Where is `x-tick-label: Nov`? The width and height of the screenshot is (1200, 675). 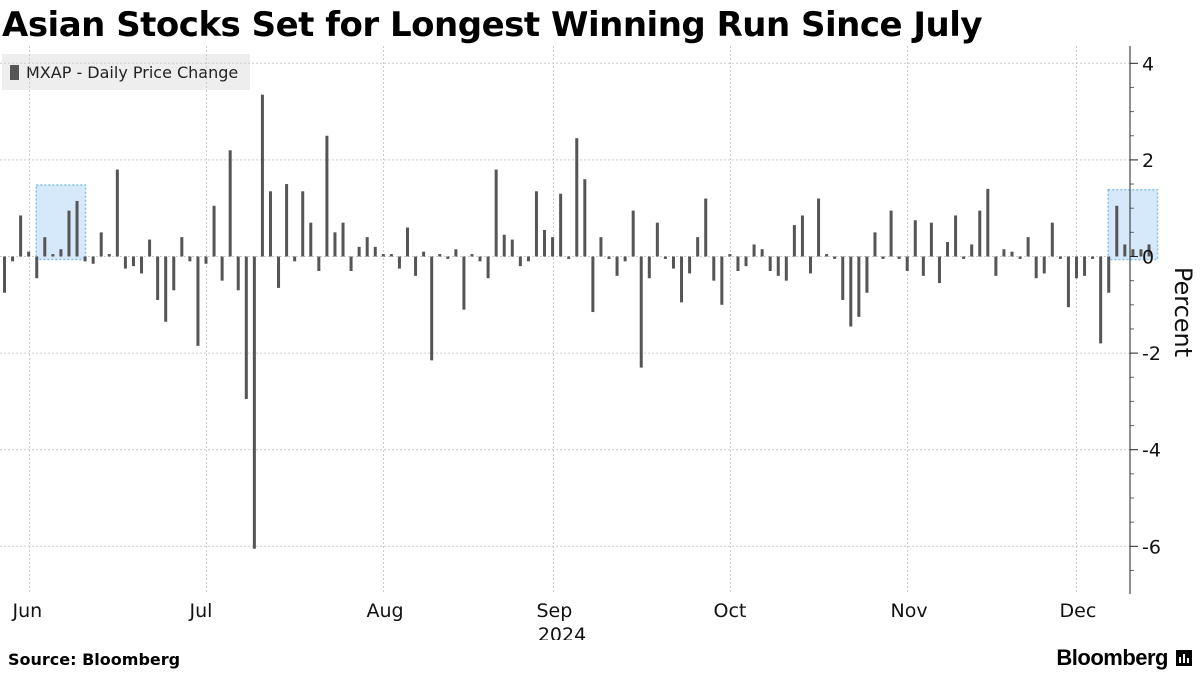
x-tick-label: Nov is located at coordinates (909, 611).